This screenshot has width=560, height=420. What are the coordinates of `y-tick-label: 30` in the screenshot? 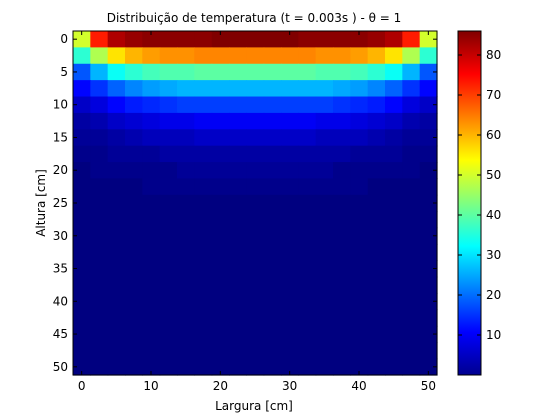 It's located at (60, 236).